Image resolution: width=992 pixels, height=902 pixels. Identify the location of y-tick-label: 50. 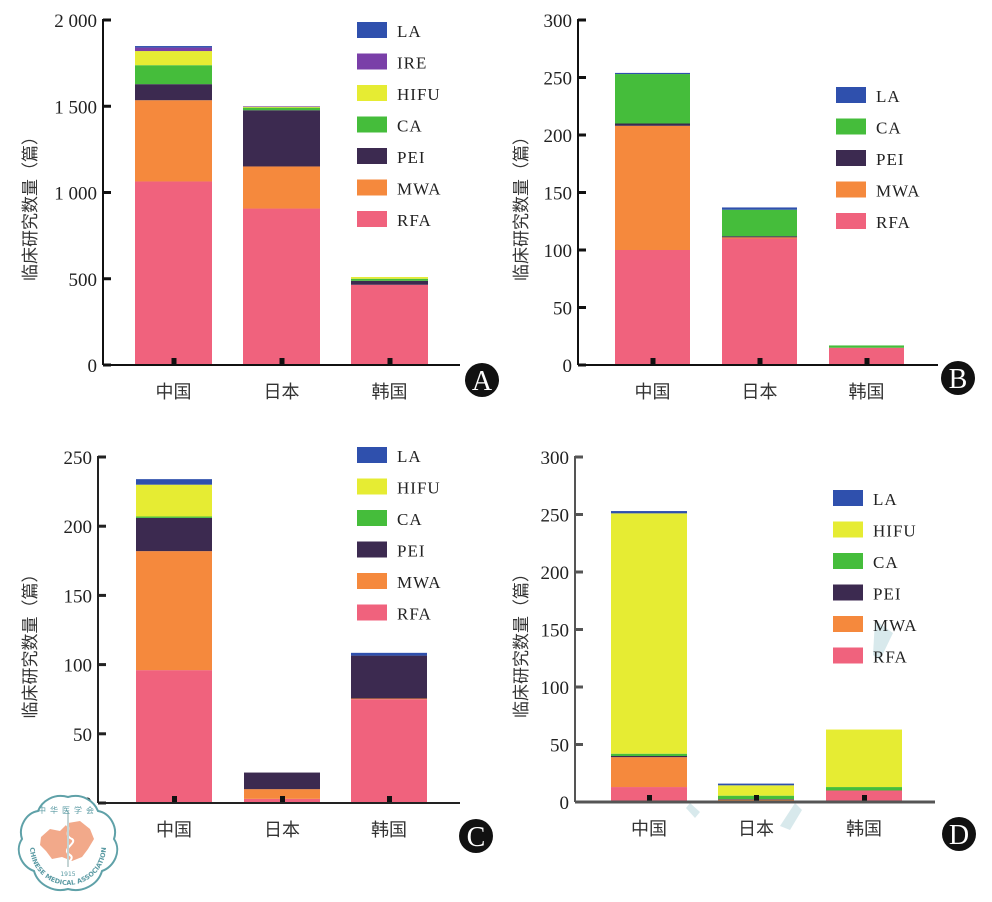
(82, 735).